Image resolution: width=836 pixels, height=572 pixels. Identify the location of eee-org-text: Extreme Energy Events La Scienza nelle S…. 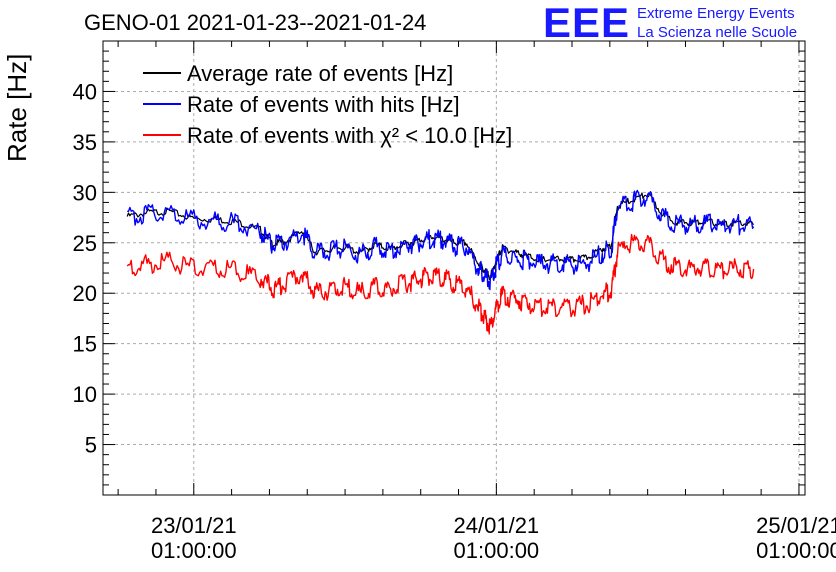
(717, 23).